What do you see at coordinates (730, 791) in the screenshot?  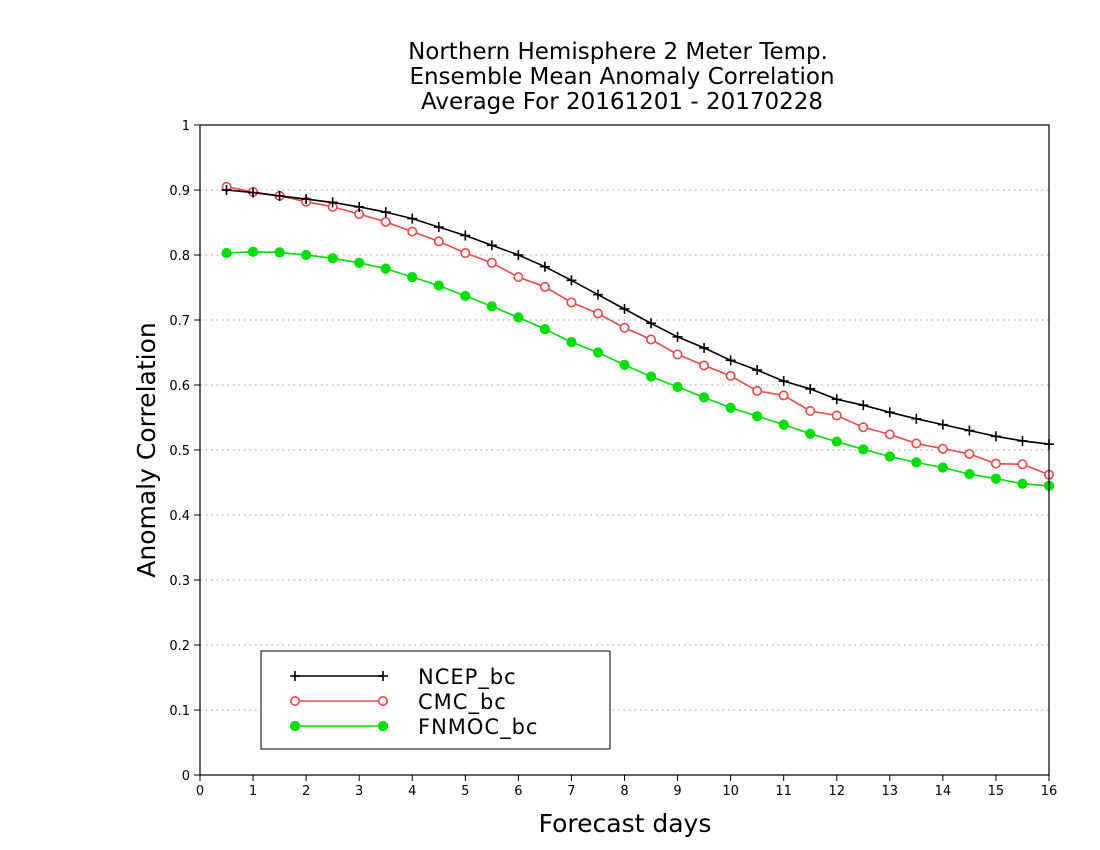 I see `x-tick-label: 10` at bounding box center [730, 791].